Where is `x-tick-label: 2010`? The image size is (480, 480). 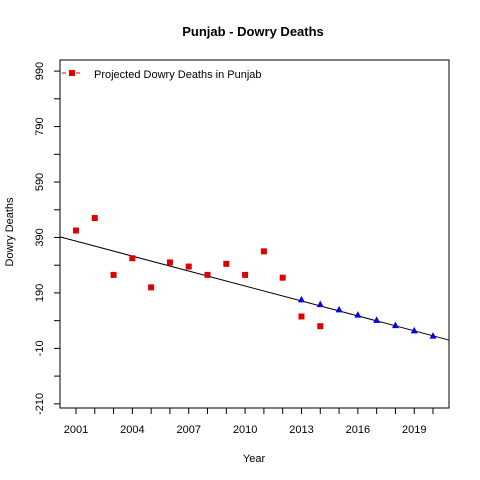
x-tick-label: 2010 is located at coordinates (245, 430).